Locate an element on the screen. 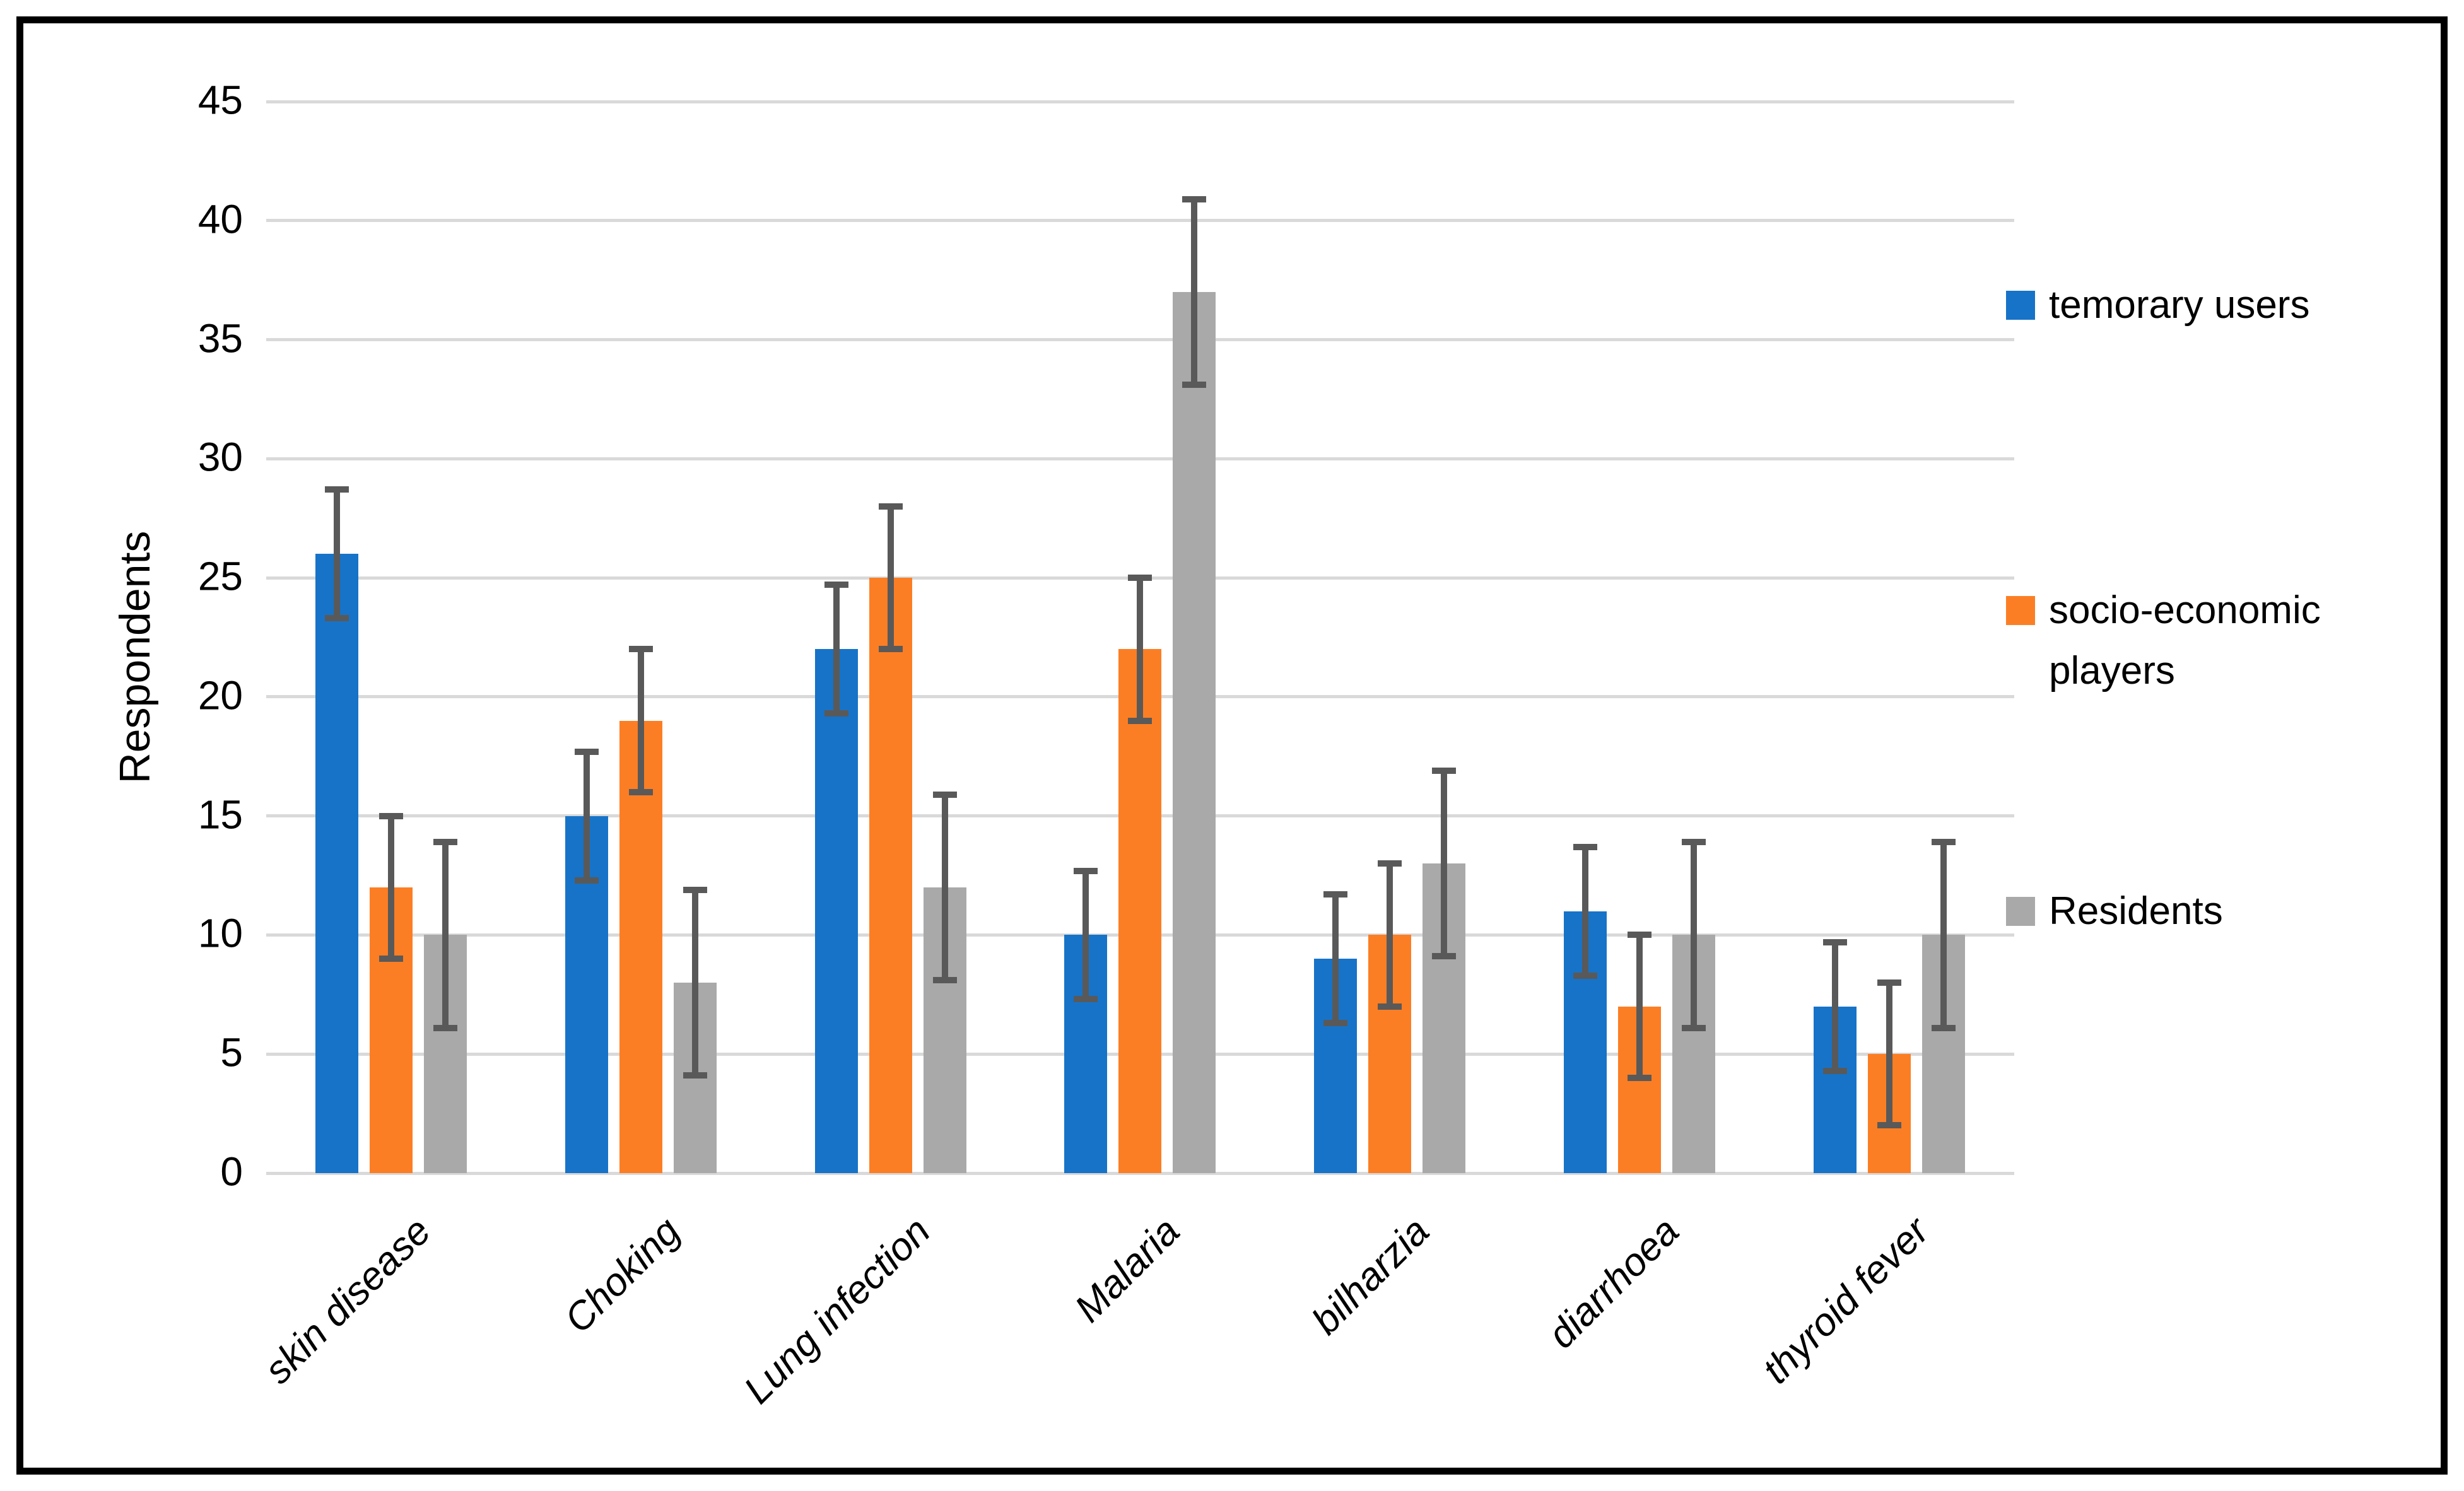 Image resolution: width=2464 pixels, height=1491 pixels. legend-label-line: socio-economic is located at coordinates (2185, 610).